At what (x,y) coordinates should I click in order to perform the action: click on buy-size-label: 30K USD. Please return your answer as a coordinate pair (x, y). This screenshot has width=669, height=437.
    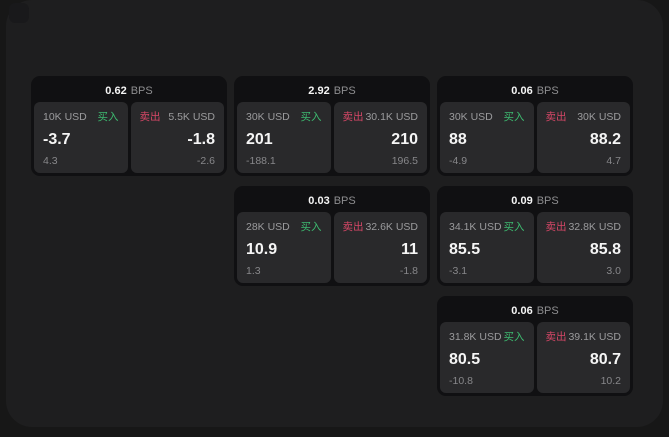
    Looking at the image, I should click on (471, 116).